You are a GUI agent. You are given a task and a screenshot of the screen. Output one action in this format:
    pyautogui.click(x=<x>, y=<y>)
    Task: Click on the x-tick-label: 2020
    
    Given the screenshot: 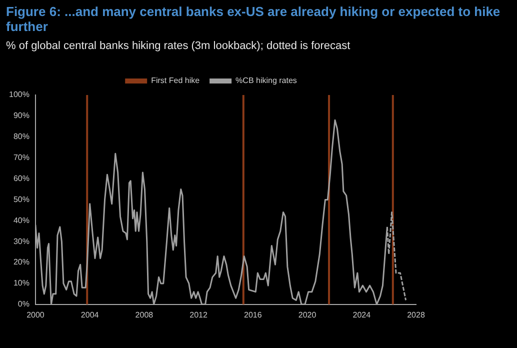 What is the action you would take?
    pyautogui.click(x=307, y=315)
    